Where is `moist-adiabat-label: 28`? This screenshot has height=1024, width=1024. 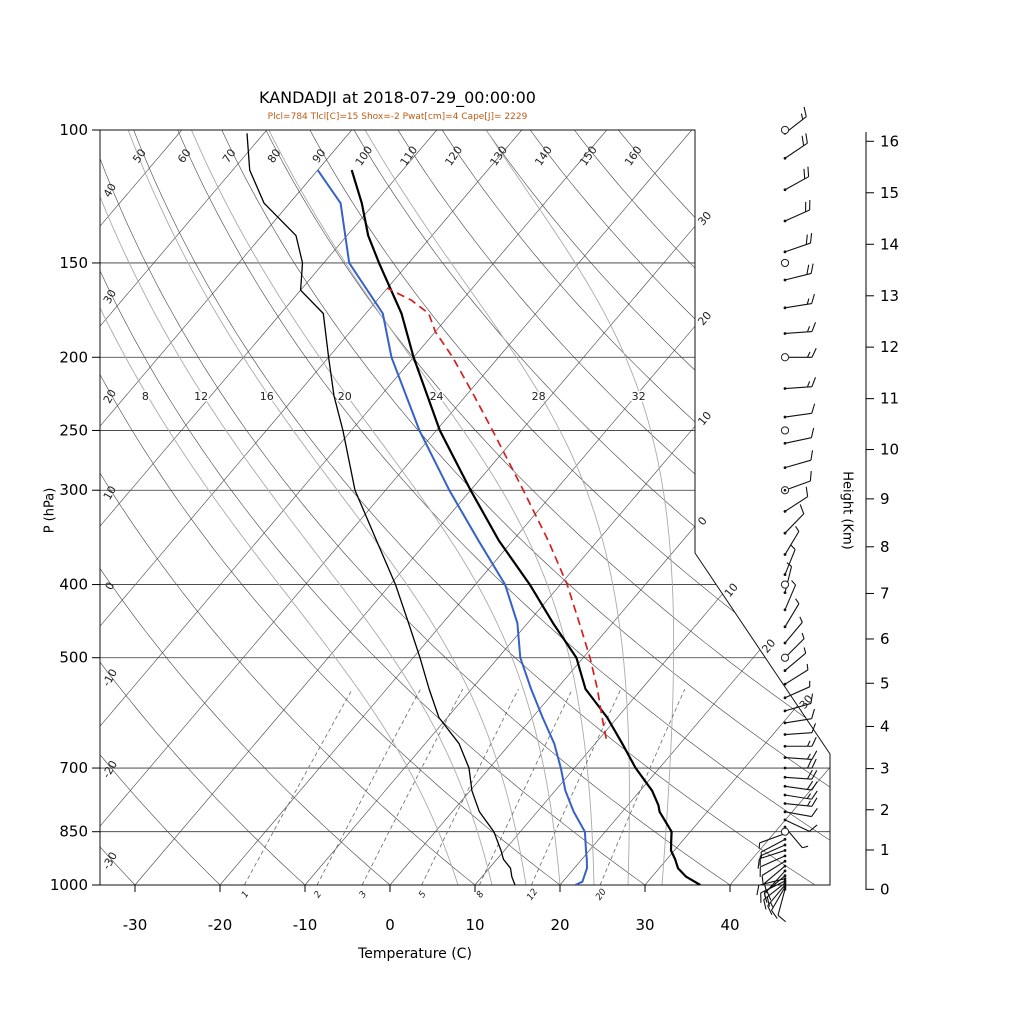
moist-adiabat-label: 28 is located at coordinates (539, 396).